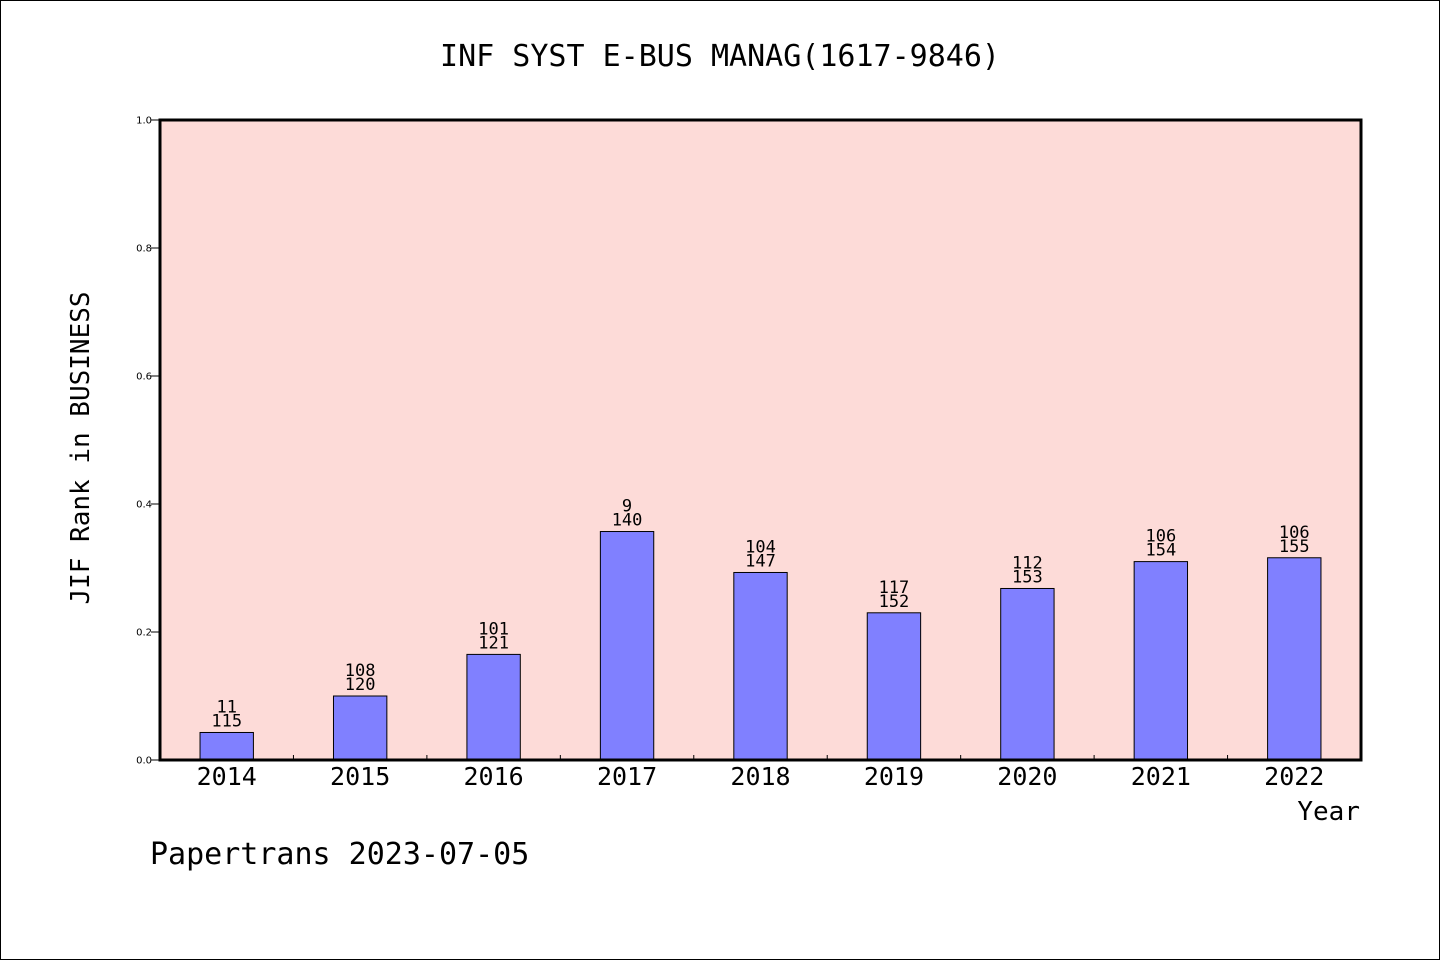  What do you see at coordinates (627, 521) in the screenshot?
I see `bar-total-label: 140` at bounding box center [627, 521].